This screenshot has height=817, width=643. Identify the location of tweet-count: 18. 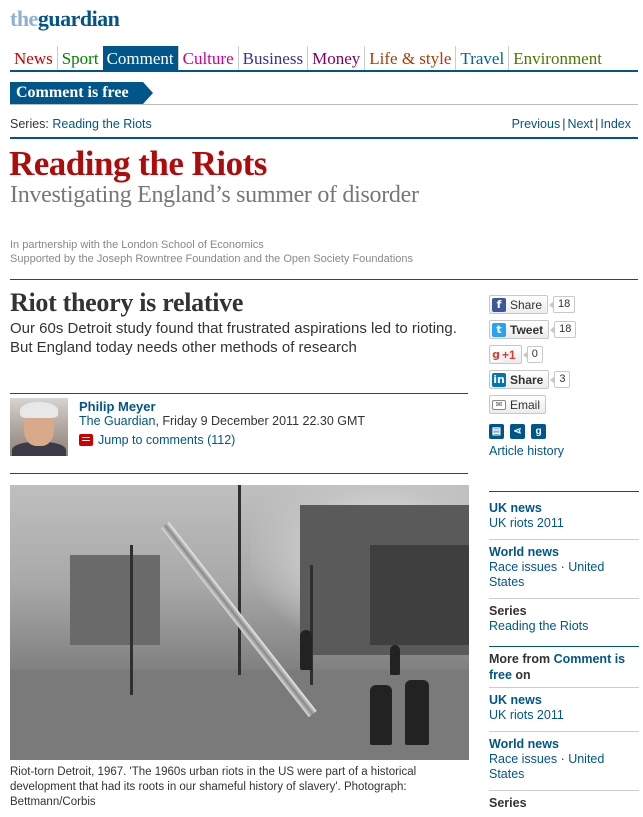
(563, 329).